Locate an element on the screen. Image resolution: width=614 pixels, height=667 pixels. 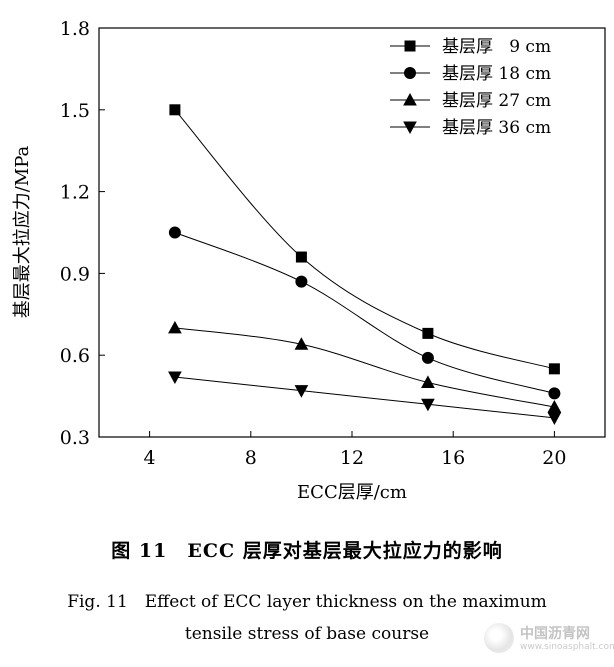
x-tick-label: 4 is located at coordinates (150, 458).